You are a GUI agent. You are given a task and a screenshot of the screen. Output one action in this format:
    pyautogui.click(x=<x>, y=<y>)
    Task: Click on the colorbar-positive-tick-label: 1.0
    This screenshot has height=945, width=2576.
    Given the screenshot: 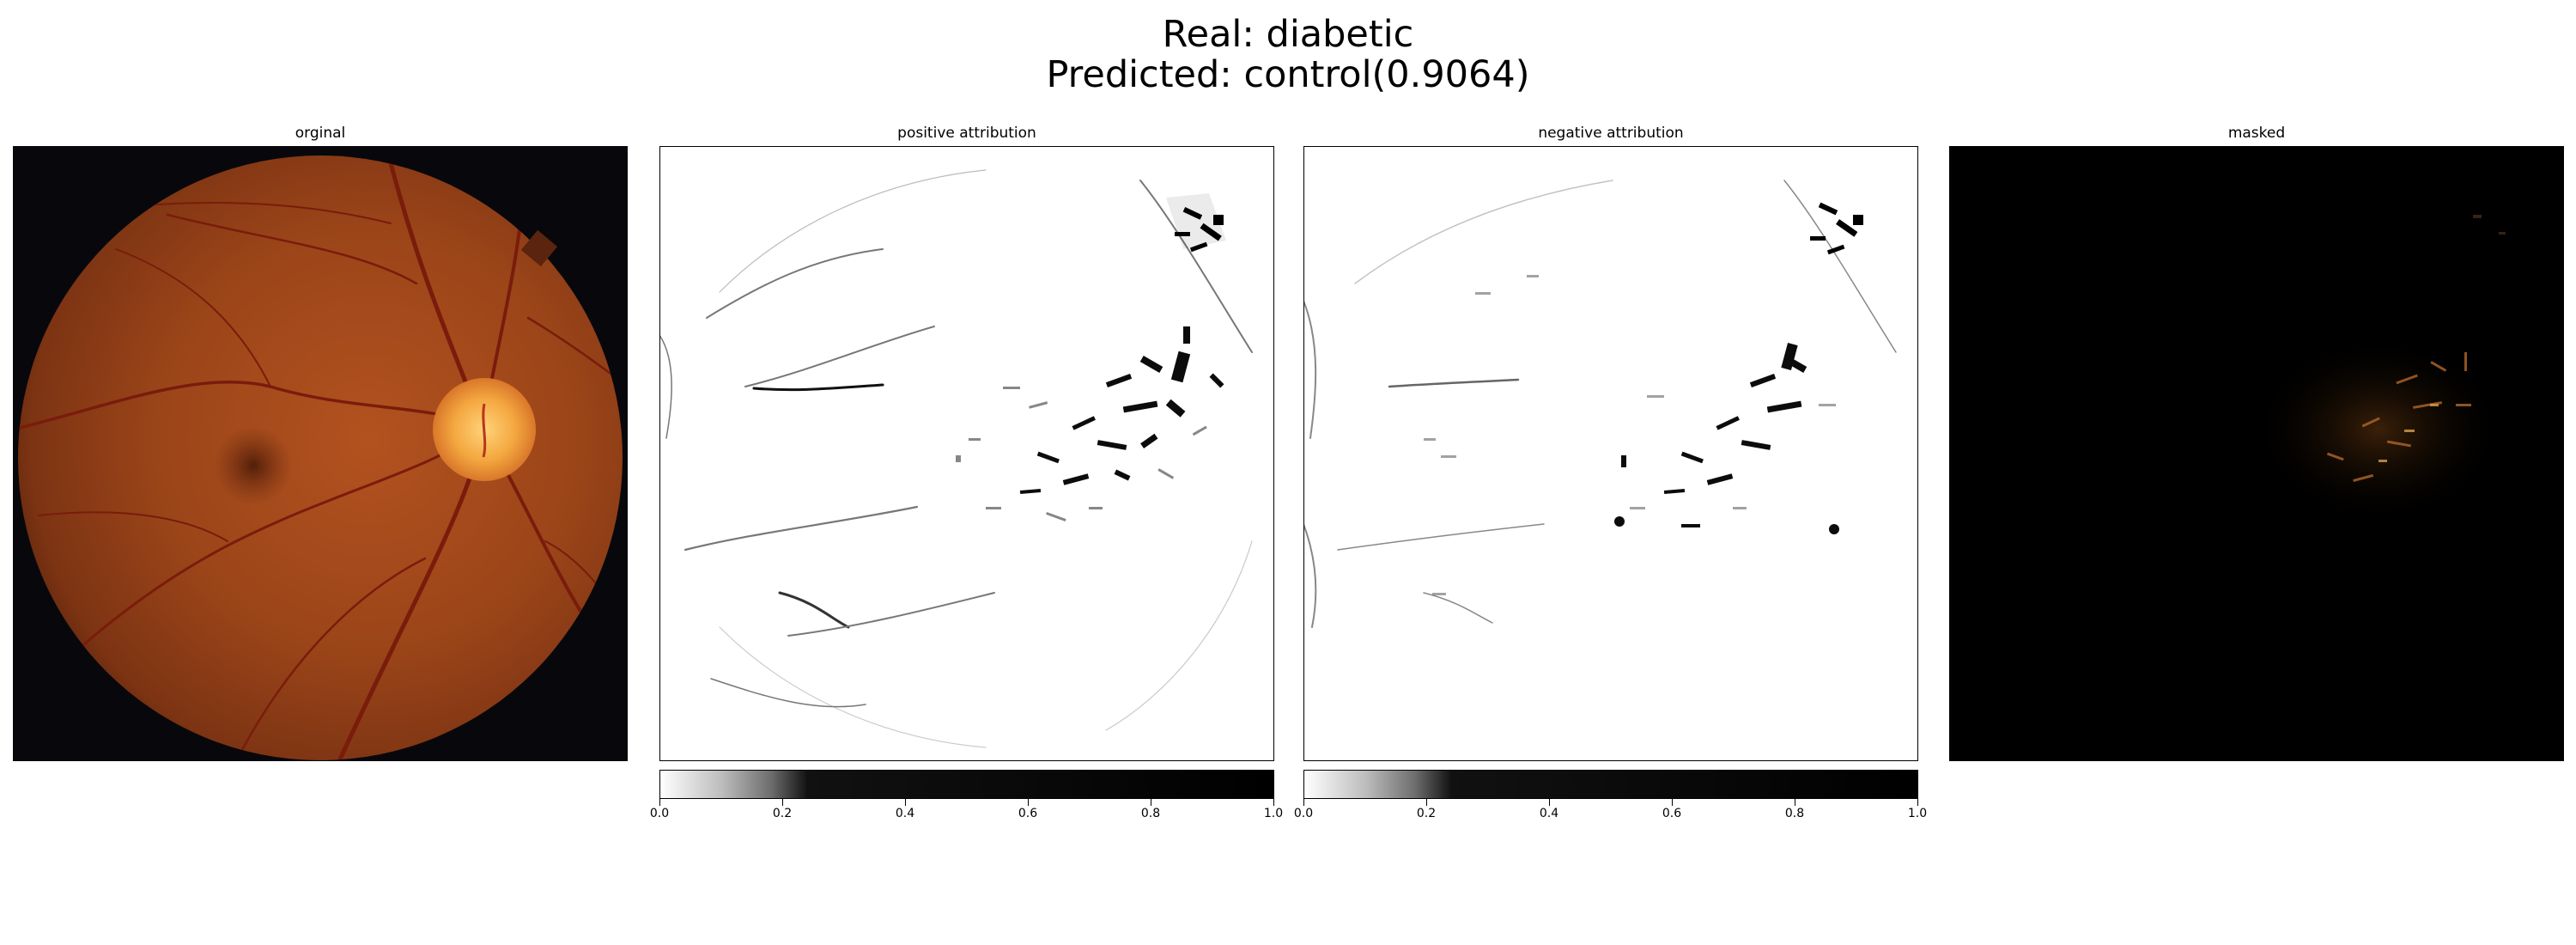 What is the action you would take?
    pyautogui.click(x=1273, y=813)
    